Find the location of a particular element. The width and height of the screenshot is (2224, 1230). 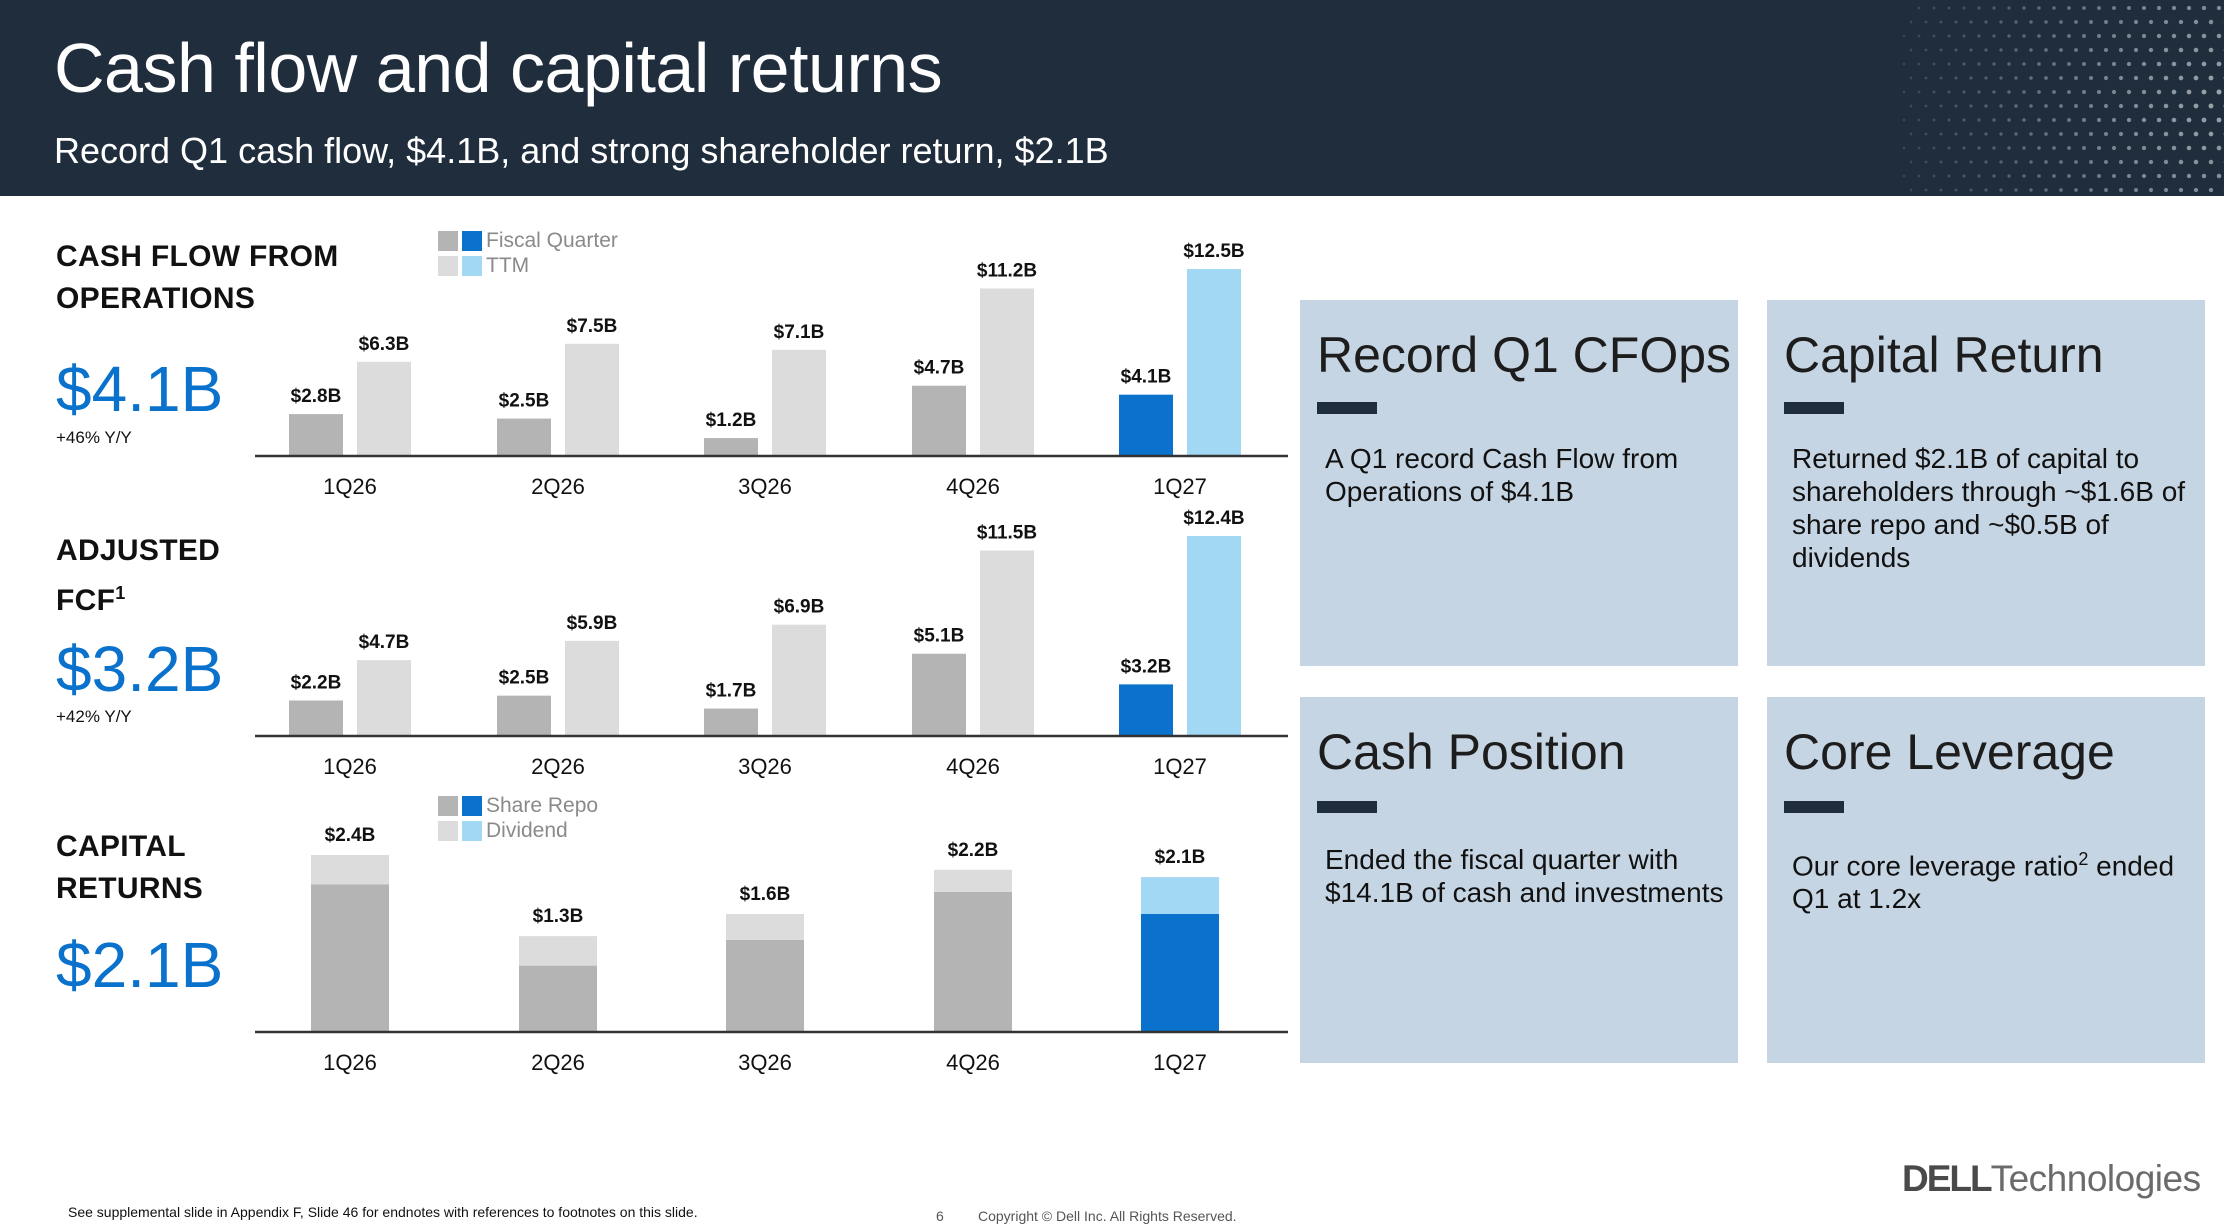

data-label-fiscal-quarter: $1.7B is located at coordinates (731, 691).